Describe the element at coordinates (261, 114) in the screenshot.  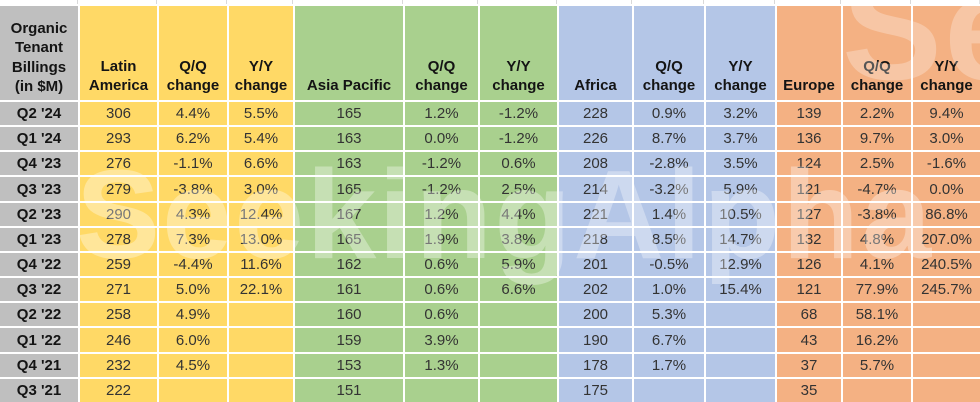
I see `yy-change-cell: 5.5%` at that location.